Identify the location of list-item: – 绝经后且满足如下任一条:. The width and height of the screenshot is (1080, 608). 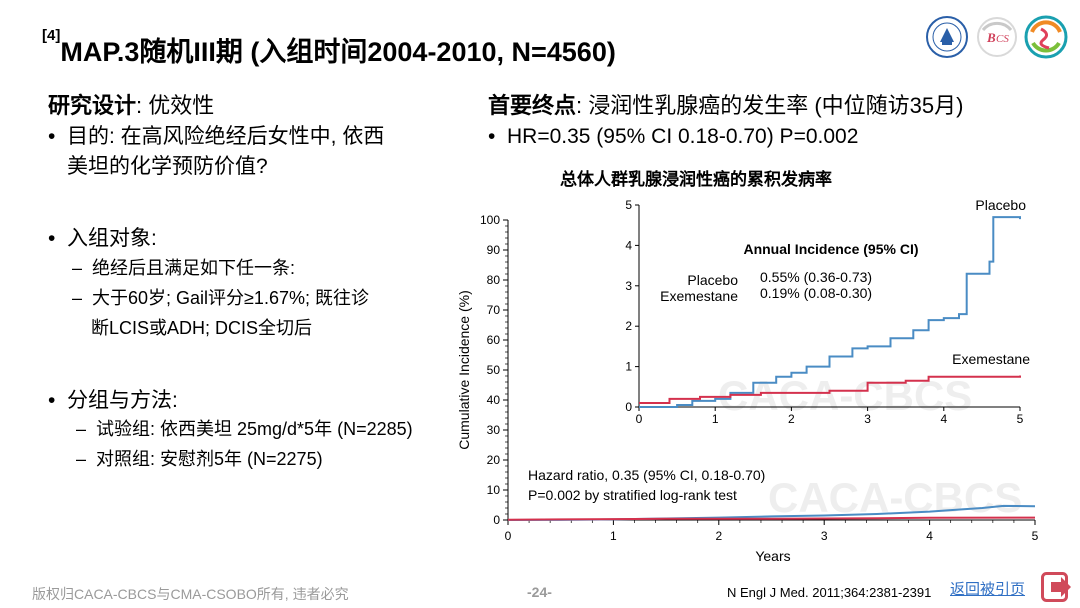
(220, 268).